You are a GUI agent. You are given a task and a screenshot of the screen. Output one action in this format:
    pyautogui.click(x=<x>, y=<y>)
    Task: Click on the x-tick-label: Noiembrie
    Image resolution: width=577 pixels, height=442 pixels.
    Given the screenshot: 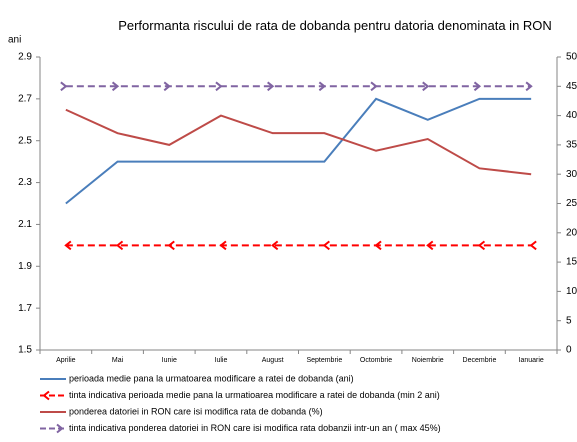 What is the action you would take?
    pyautogui.click(x=428, y=360)
    